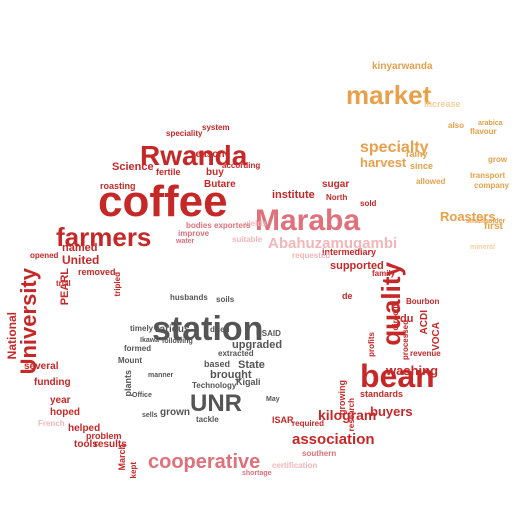 This screenshot has height=512, width=512. I want to click on word: station, so click(208, 329).